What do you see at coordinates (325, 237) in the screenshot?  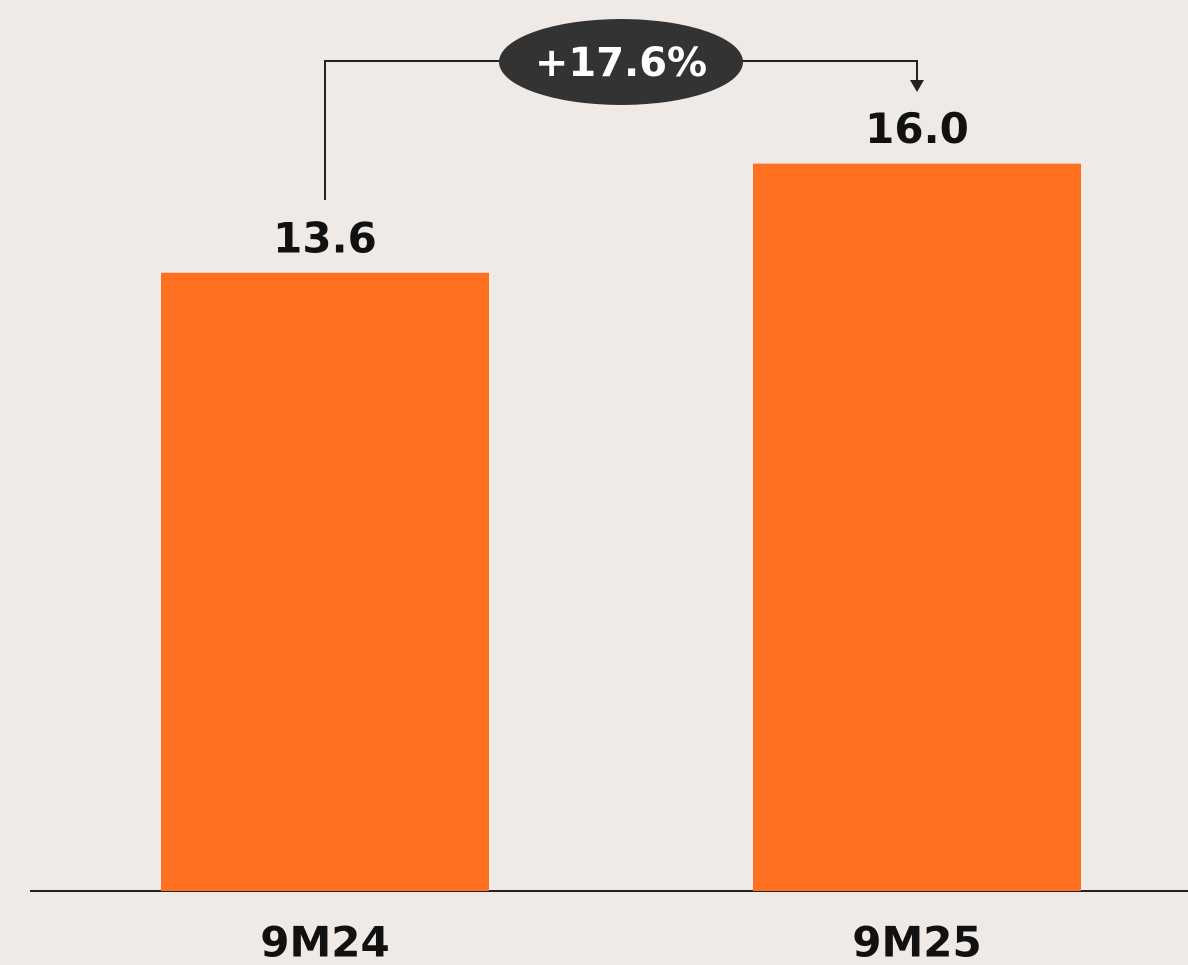 I see `value-label: 13.6` at bounding box center [325, 237].